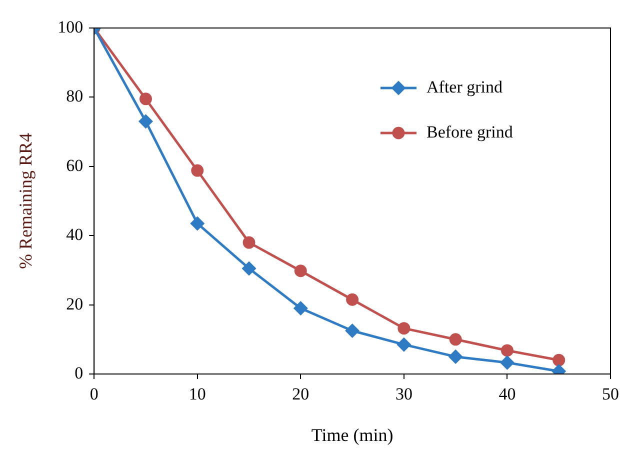  What do you see at coordinates (464, 86) in the screenshot?
I see `legend-label: After grind` at bounding box center [464, 86].